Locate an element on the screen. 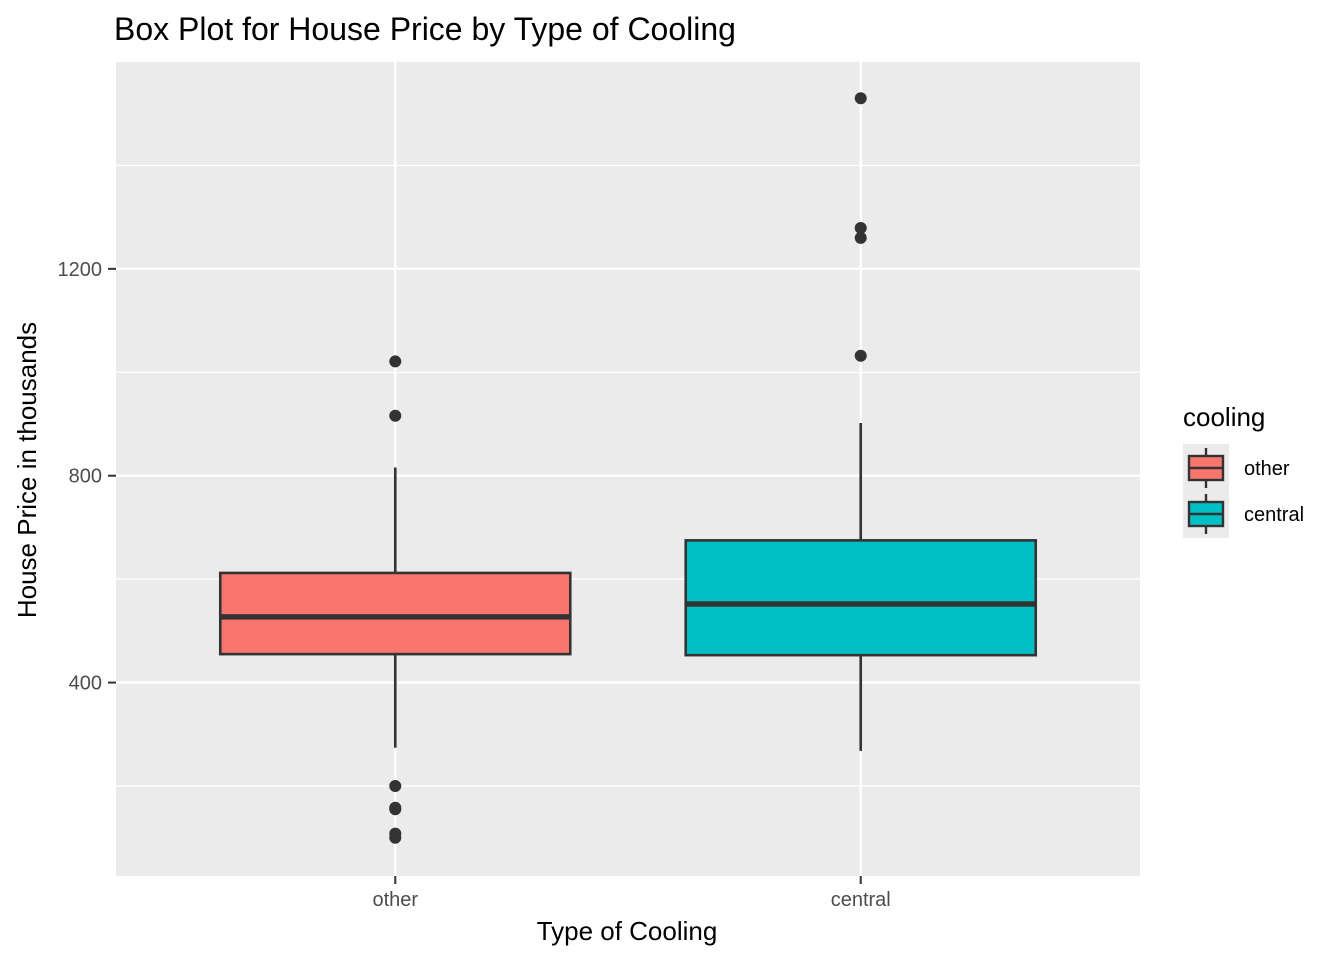 This screenshot has height=960, width=1344. legend-label-central: central is located at coordinates (1274, 515).